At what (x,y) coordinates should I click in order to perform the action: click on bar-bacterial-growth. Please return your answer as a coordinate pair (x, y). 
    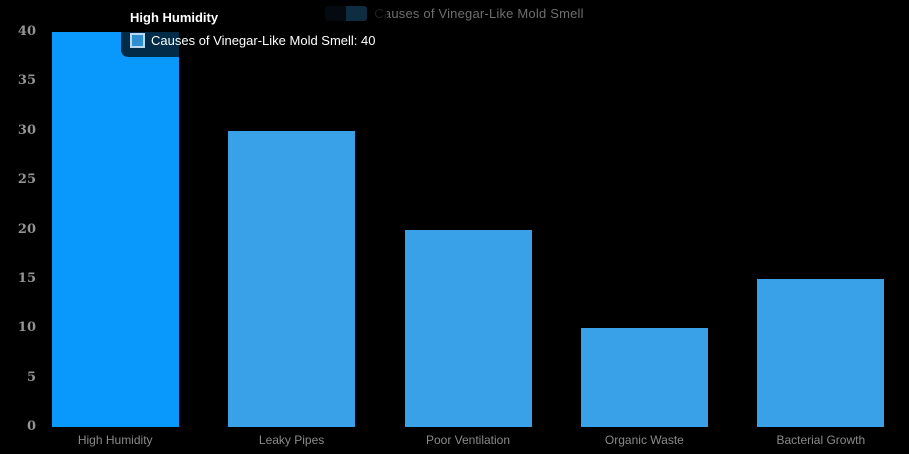
    Looking at the image, I should click on (821, 352).